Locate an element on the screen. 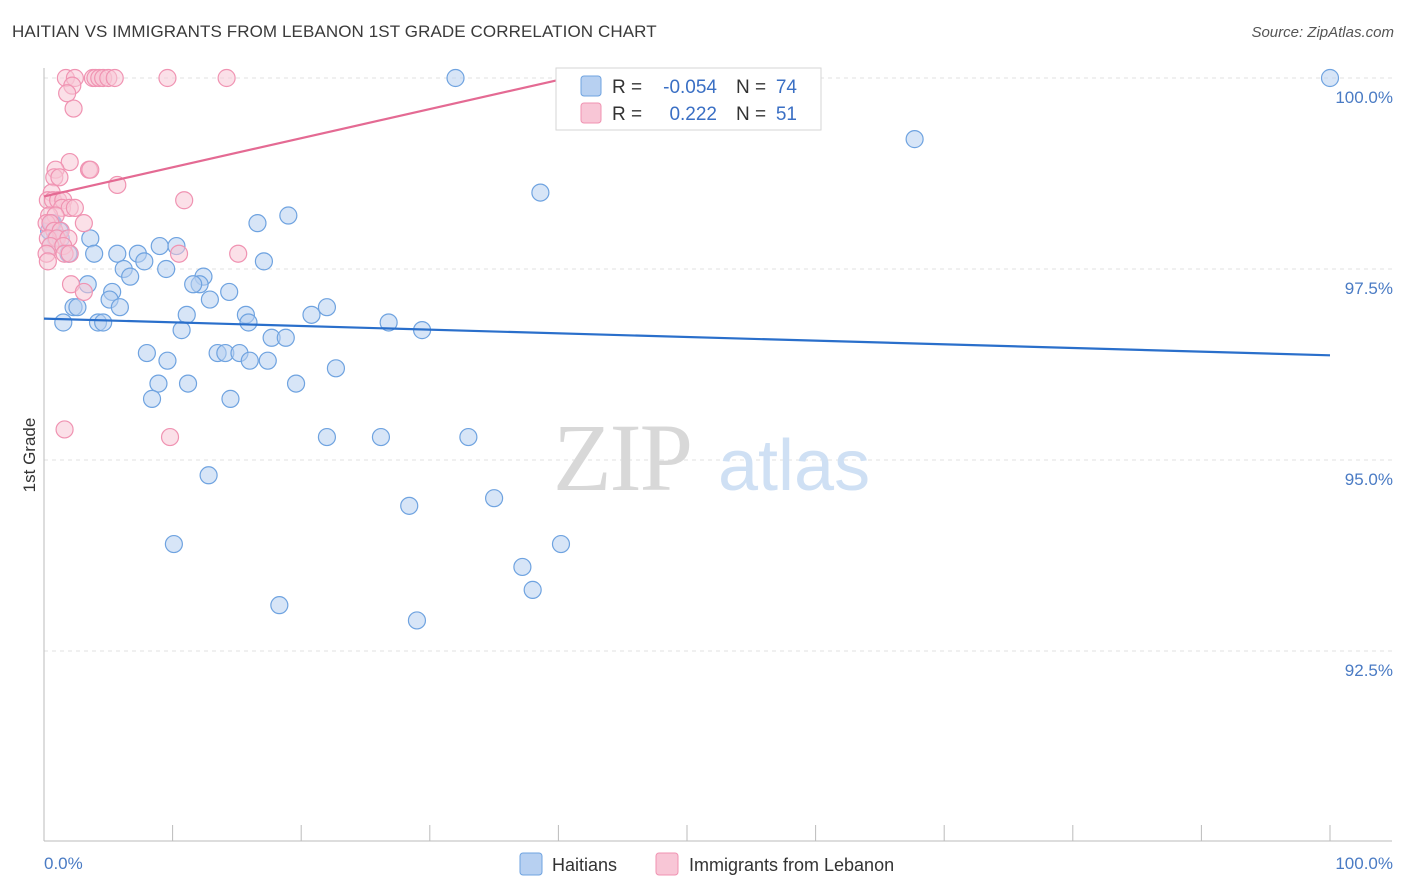  y-tick-labels: 92.5% 95.0% 97.5% 100.0% is located at coordinates (1364, 384).